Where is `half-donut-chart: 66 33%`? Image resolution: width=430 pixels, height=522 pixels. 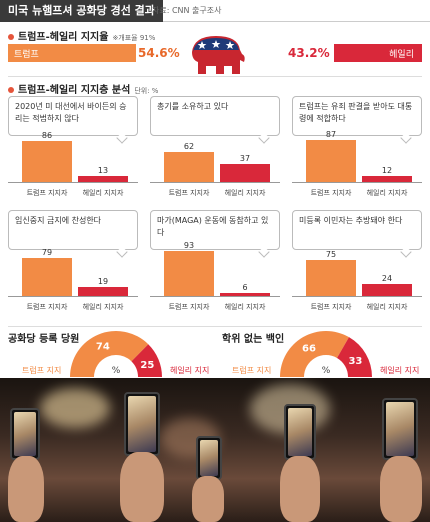
half-donut-chart: 66 33% is located at coordinates (326, 354).